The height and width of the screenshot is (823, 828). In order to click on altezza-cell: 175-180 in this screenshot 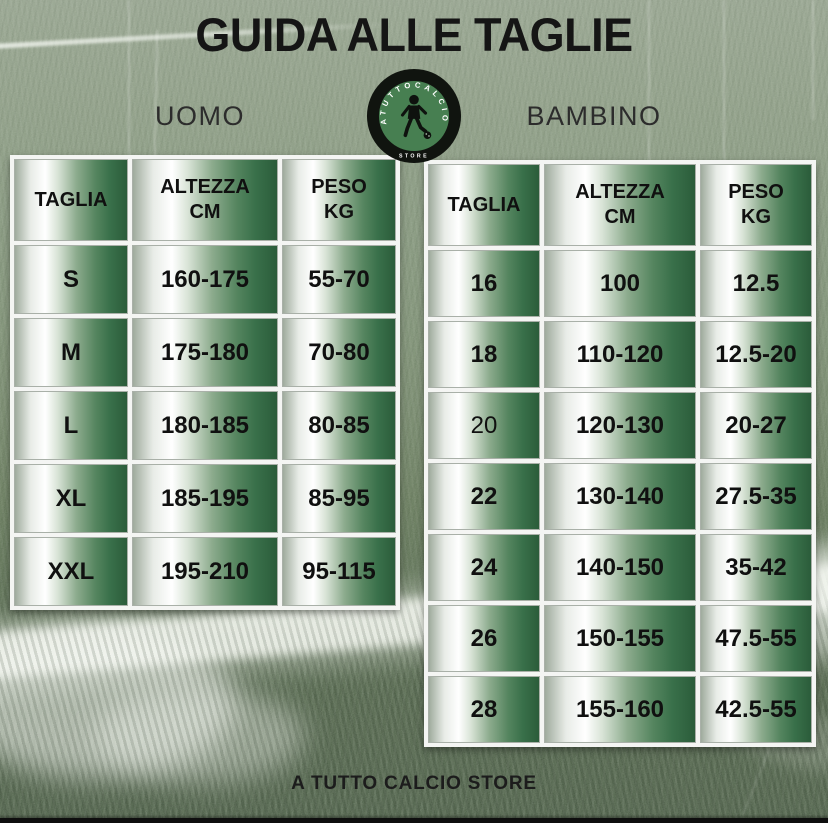, I will do `click(205, 352)`.